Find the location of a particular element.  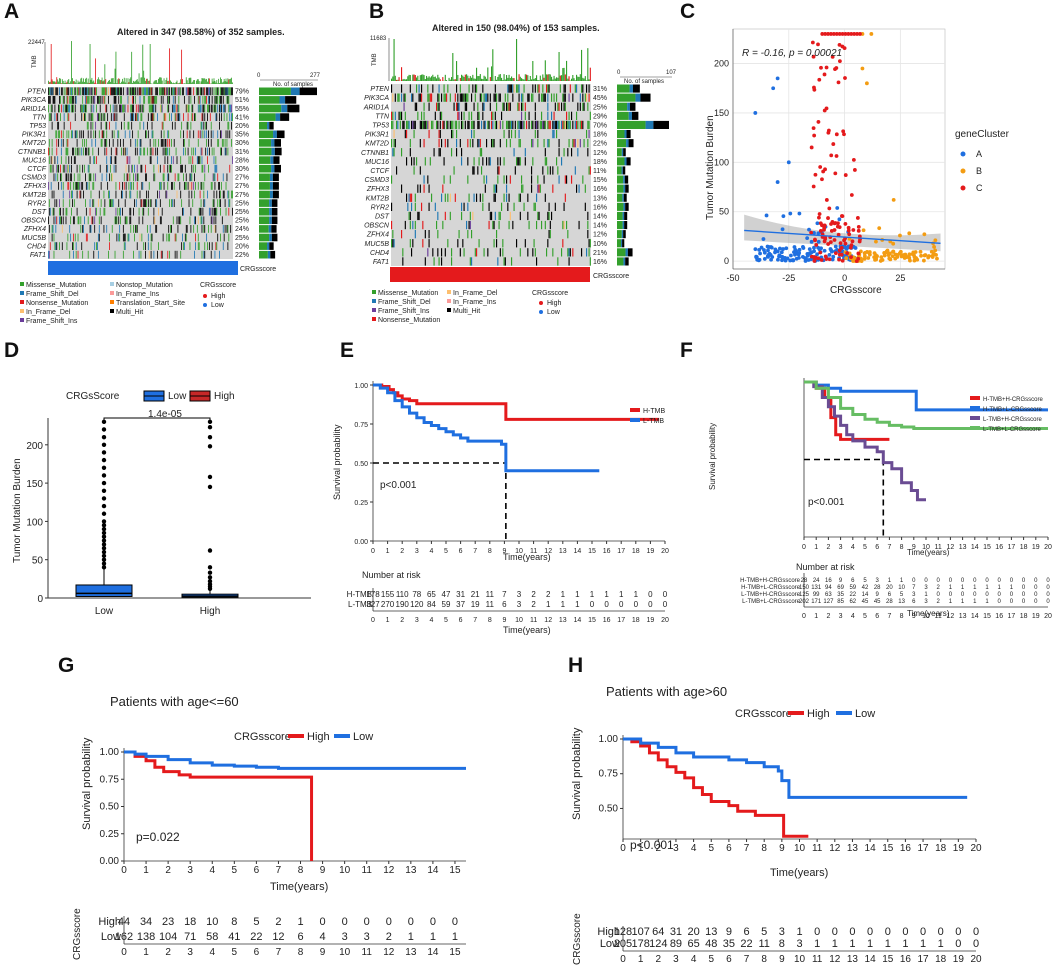

sample-bar-multihit-muc5b is located at coordinates (623, 243).